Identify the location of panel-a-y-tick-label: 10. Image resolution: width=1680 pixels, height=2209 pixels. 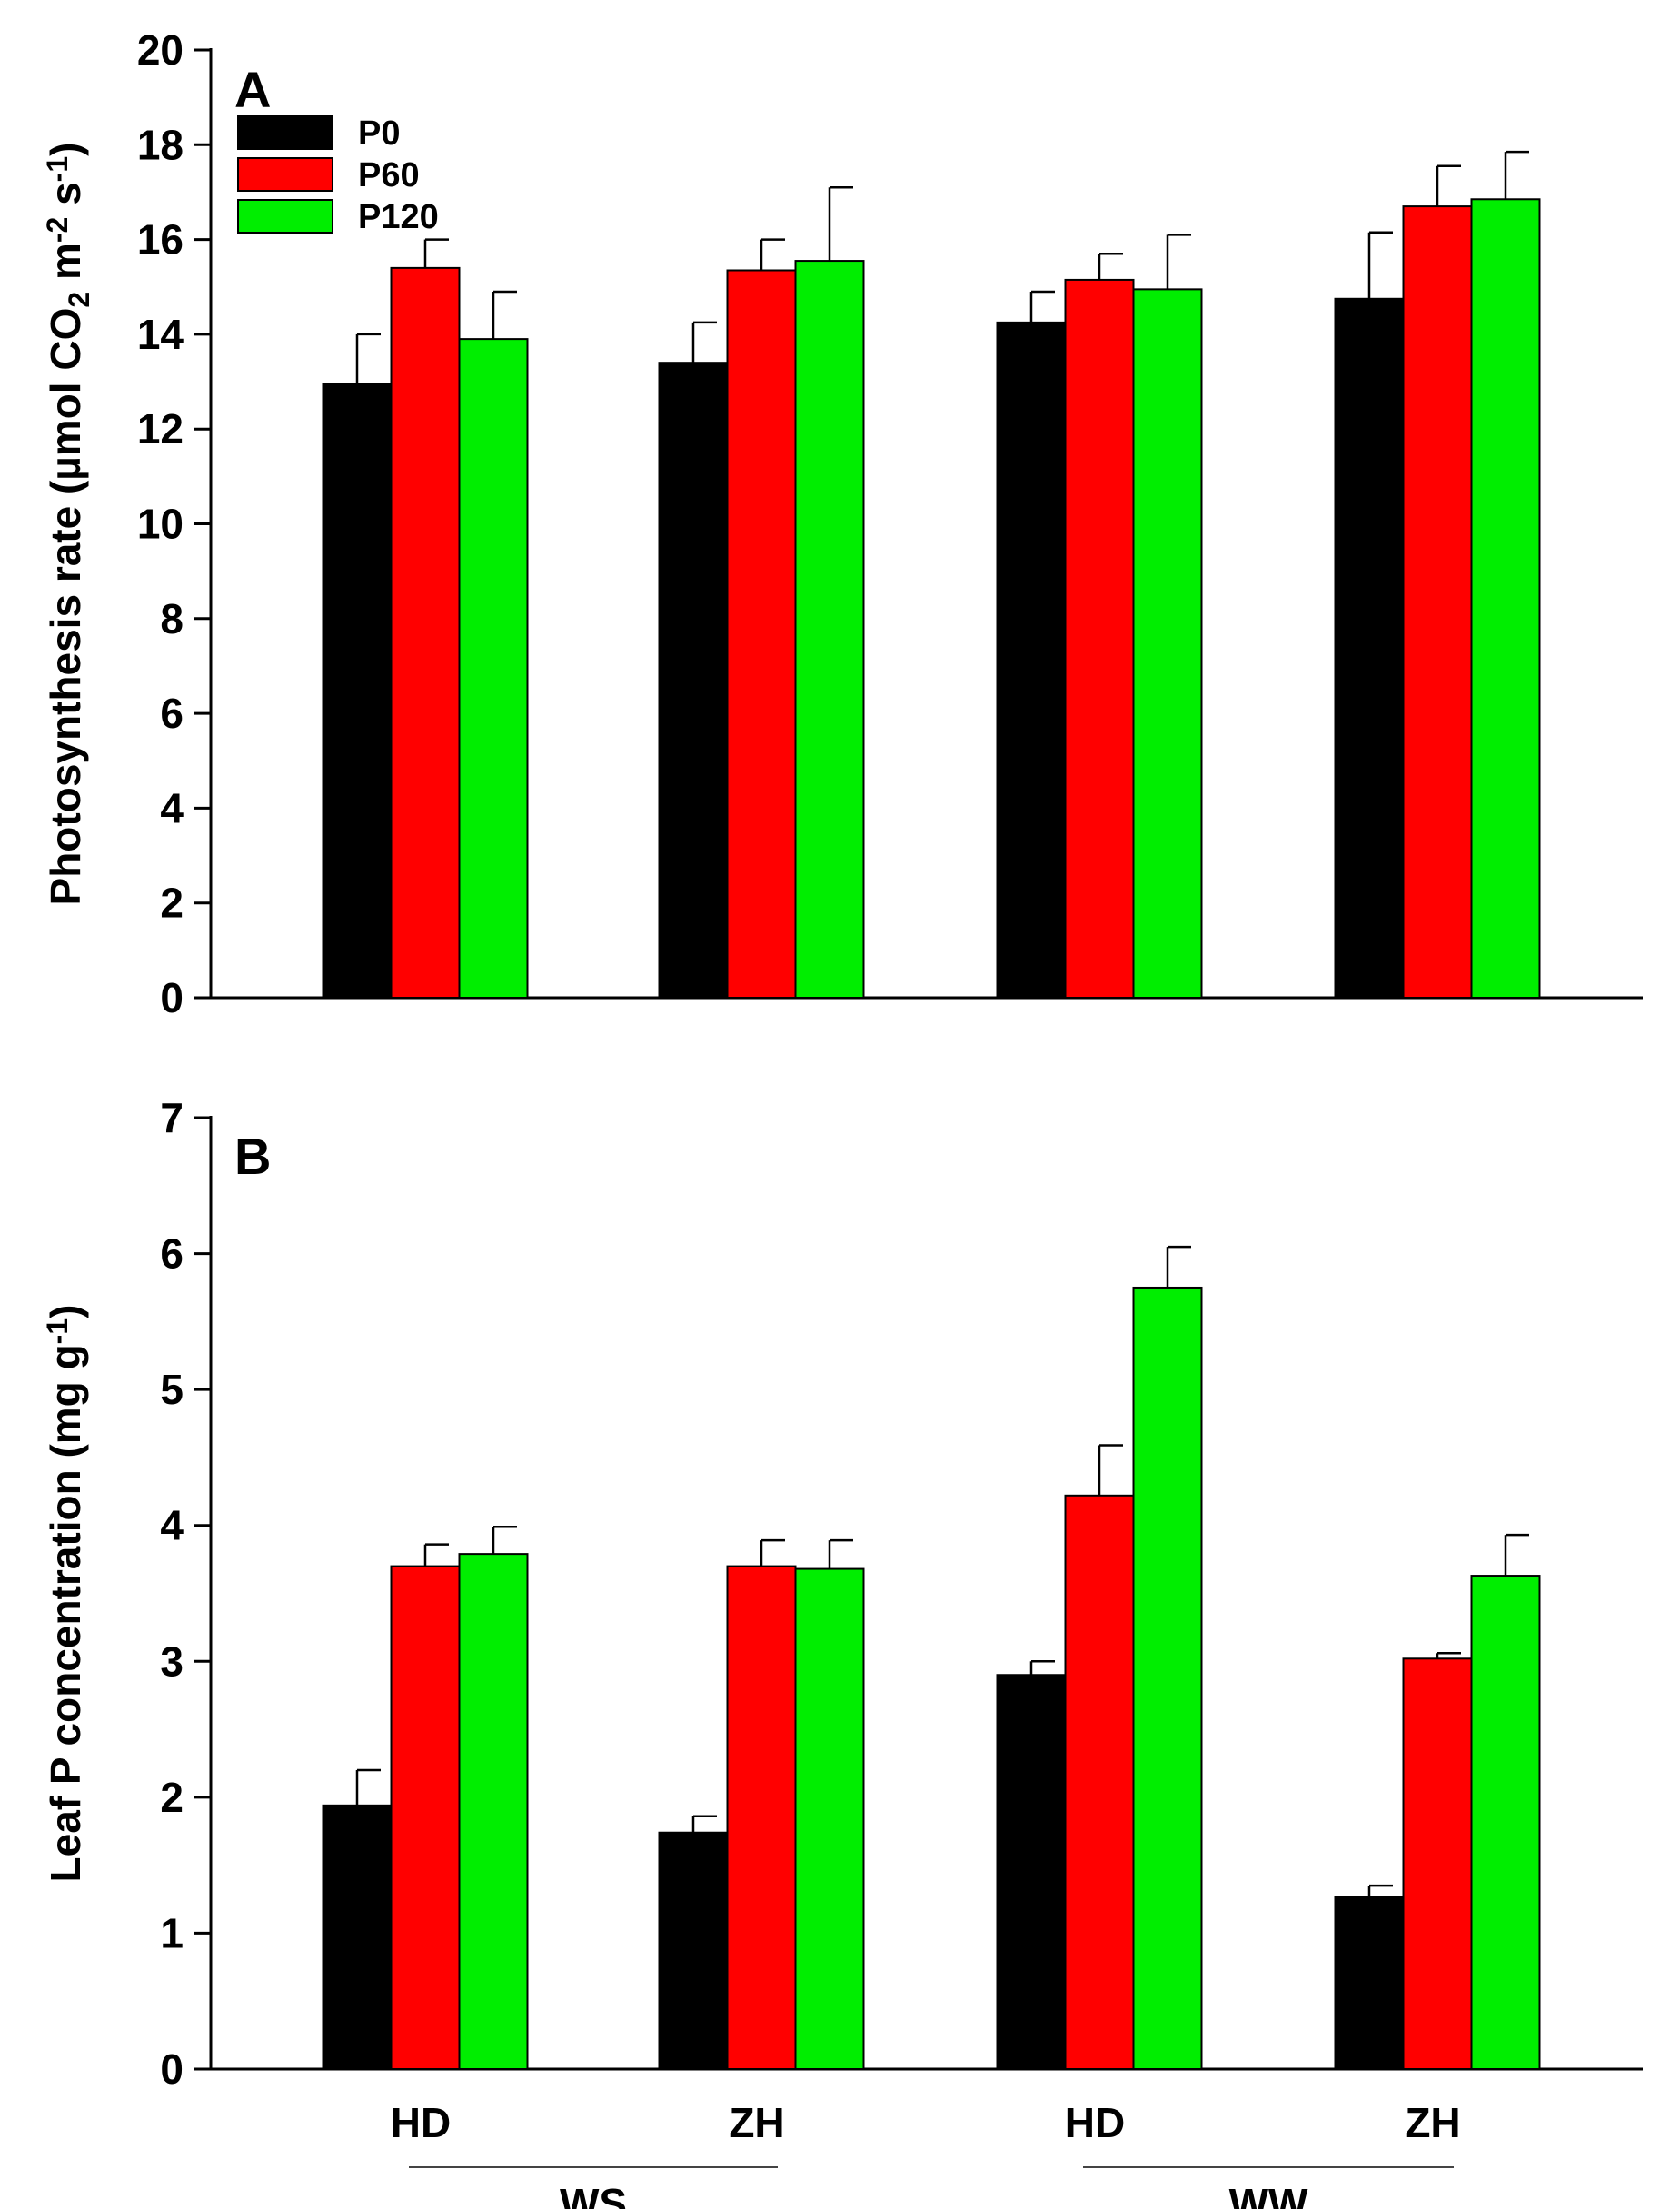
(161, 525).